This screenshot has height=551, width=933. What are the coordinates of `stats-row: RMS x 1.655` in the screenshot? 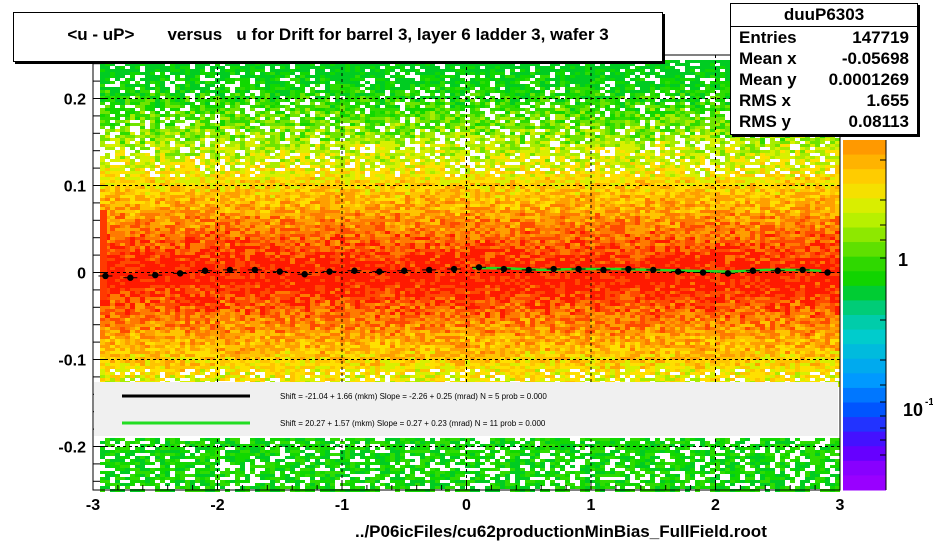 It's located at (824, 100).